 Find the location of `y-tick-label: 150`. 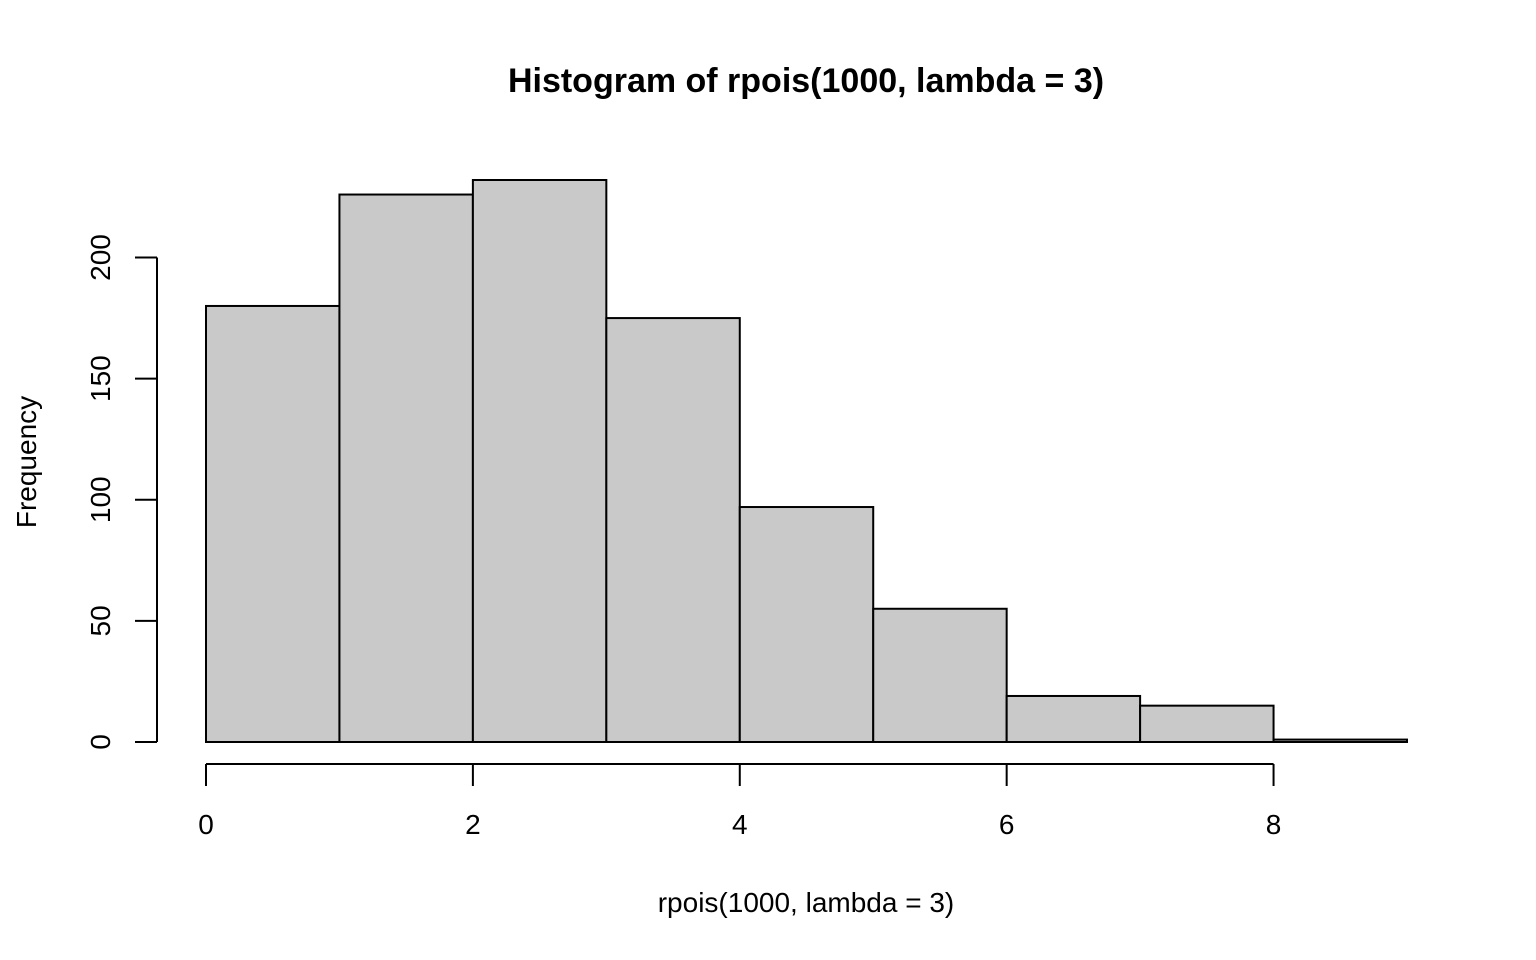

y-tick-label: 150 is located at coordinates (100, 378).